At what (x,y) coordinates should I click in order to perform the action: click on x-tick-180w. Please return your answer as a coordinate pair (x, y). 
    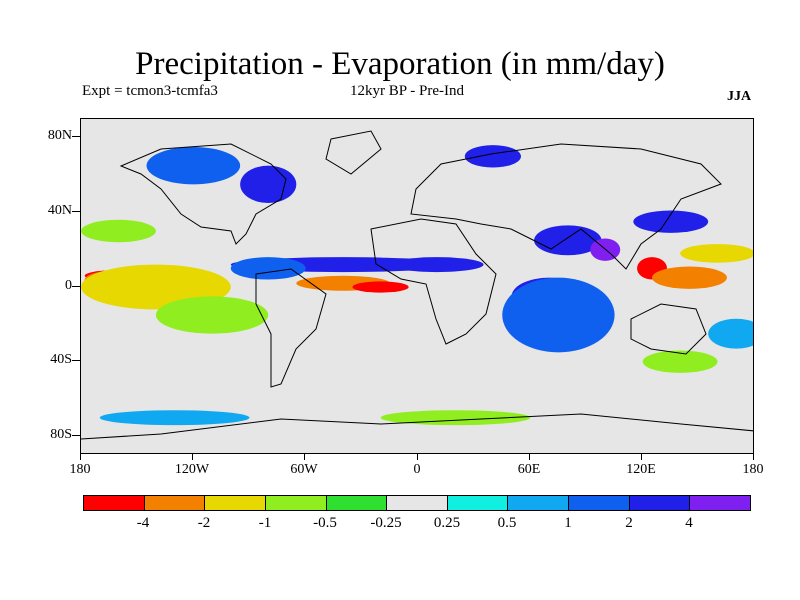
    Looking at the image, I should click on (80, 457).